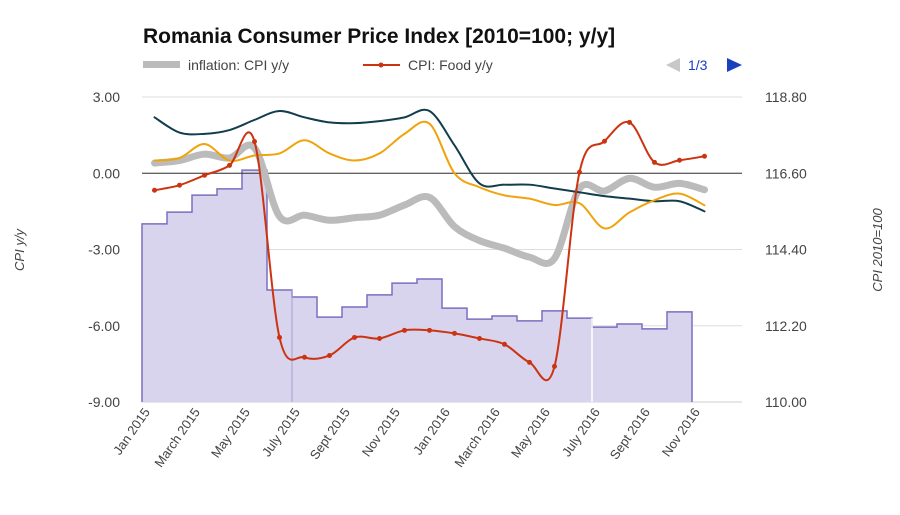  What do you see at coordinates (104, 402) in the screenshot?
I see `left-axis-tick-label: -9.00` at bounding box center [104, 402].